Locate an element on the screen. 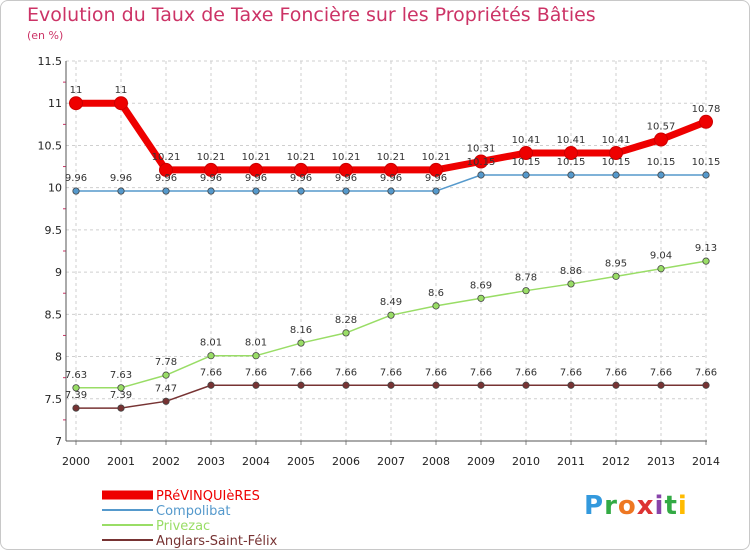 This screenshot has height=550, width=750. data-label: 10.41 is located at coordinates (571, 140).